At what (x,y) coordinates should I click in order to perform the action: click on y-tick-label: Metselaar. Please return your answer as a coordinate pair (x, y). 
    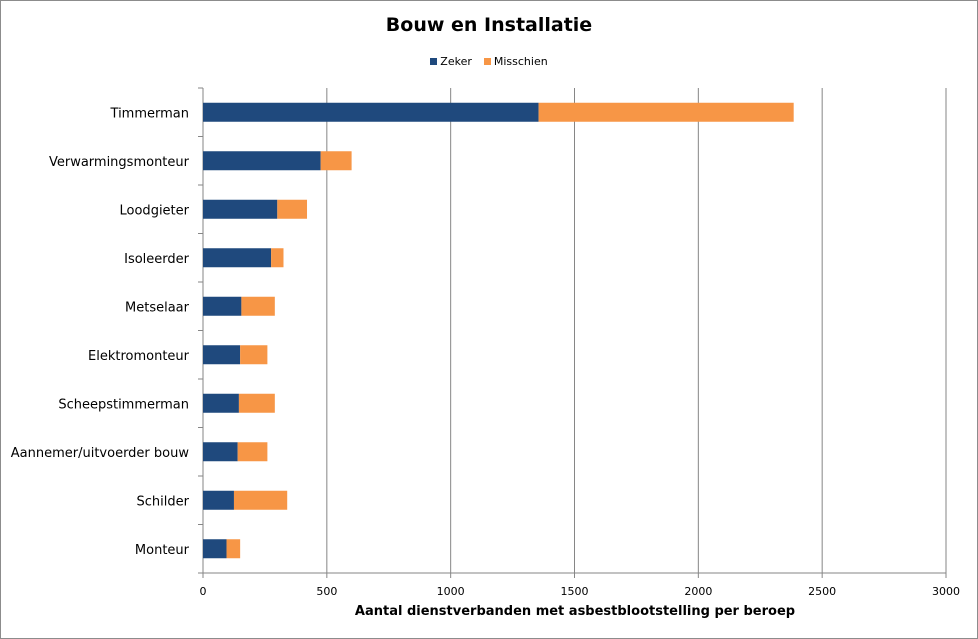
    Looking at the image, I should click on (157, 307).